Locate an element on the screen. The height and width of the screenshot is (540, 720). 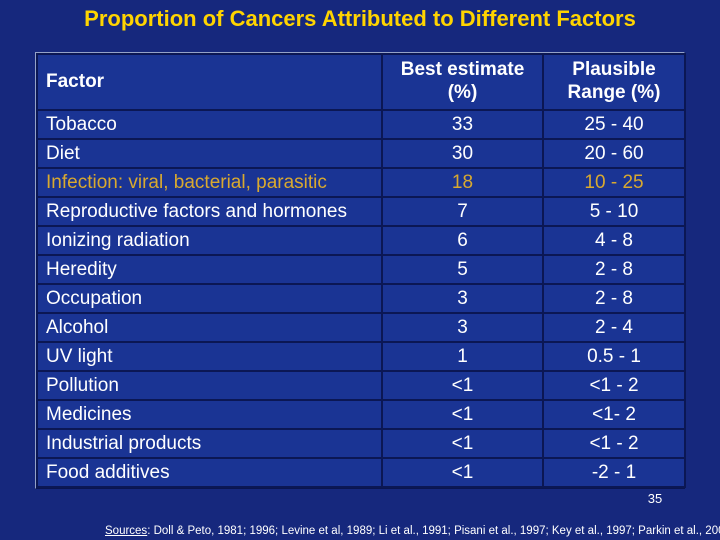
factor-cell: Alcohol is located at coordinates (209, 327).